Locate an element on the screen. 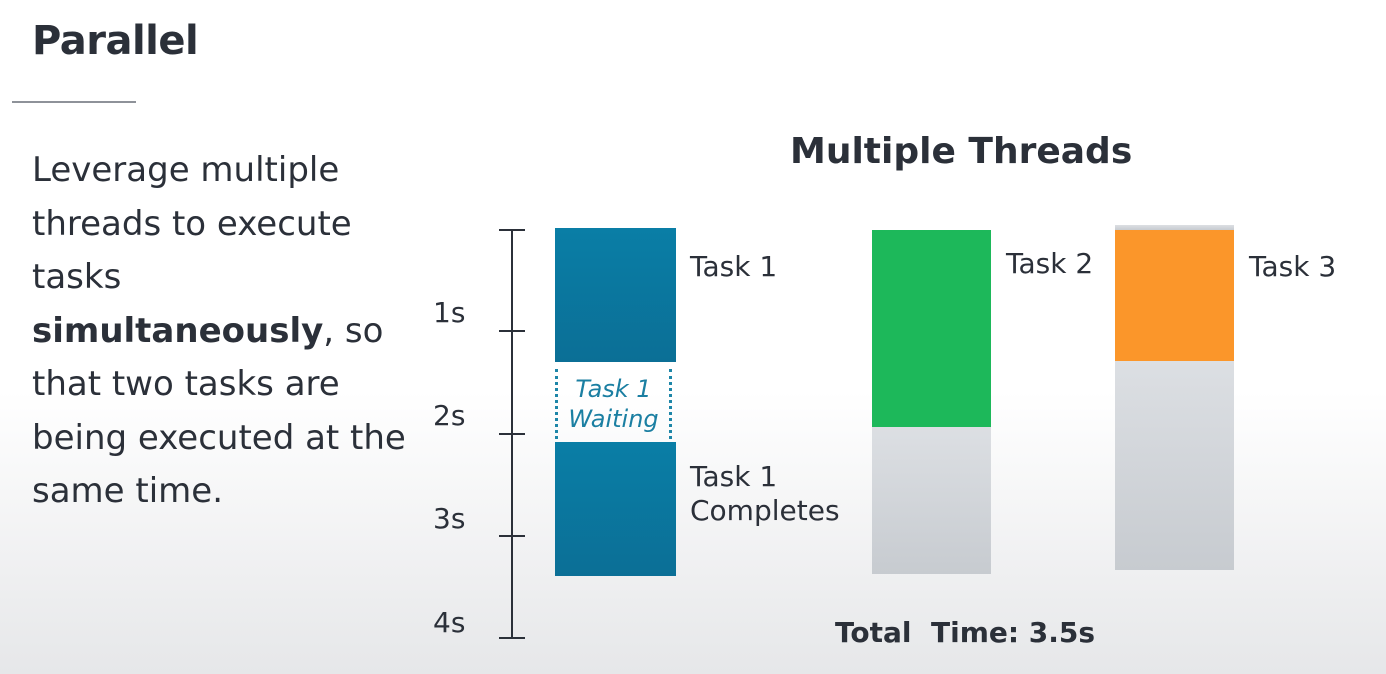 This screenshot has height=674, width=1386. thread2-idle-bar is located at coordinates (931, 500).